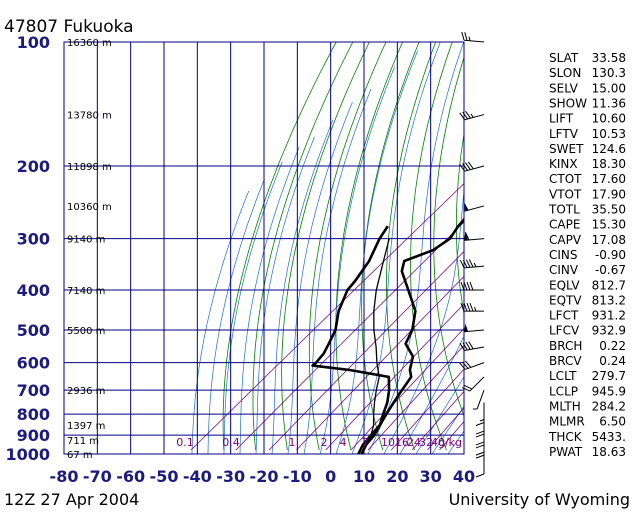 The image size is (640, 512). Describe the element at coordinates (438, 442) in the screenshot. I see `mixing-ratio-label: 40` at that location.